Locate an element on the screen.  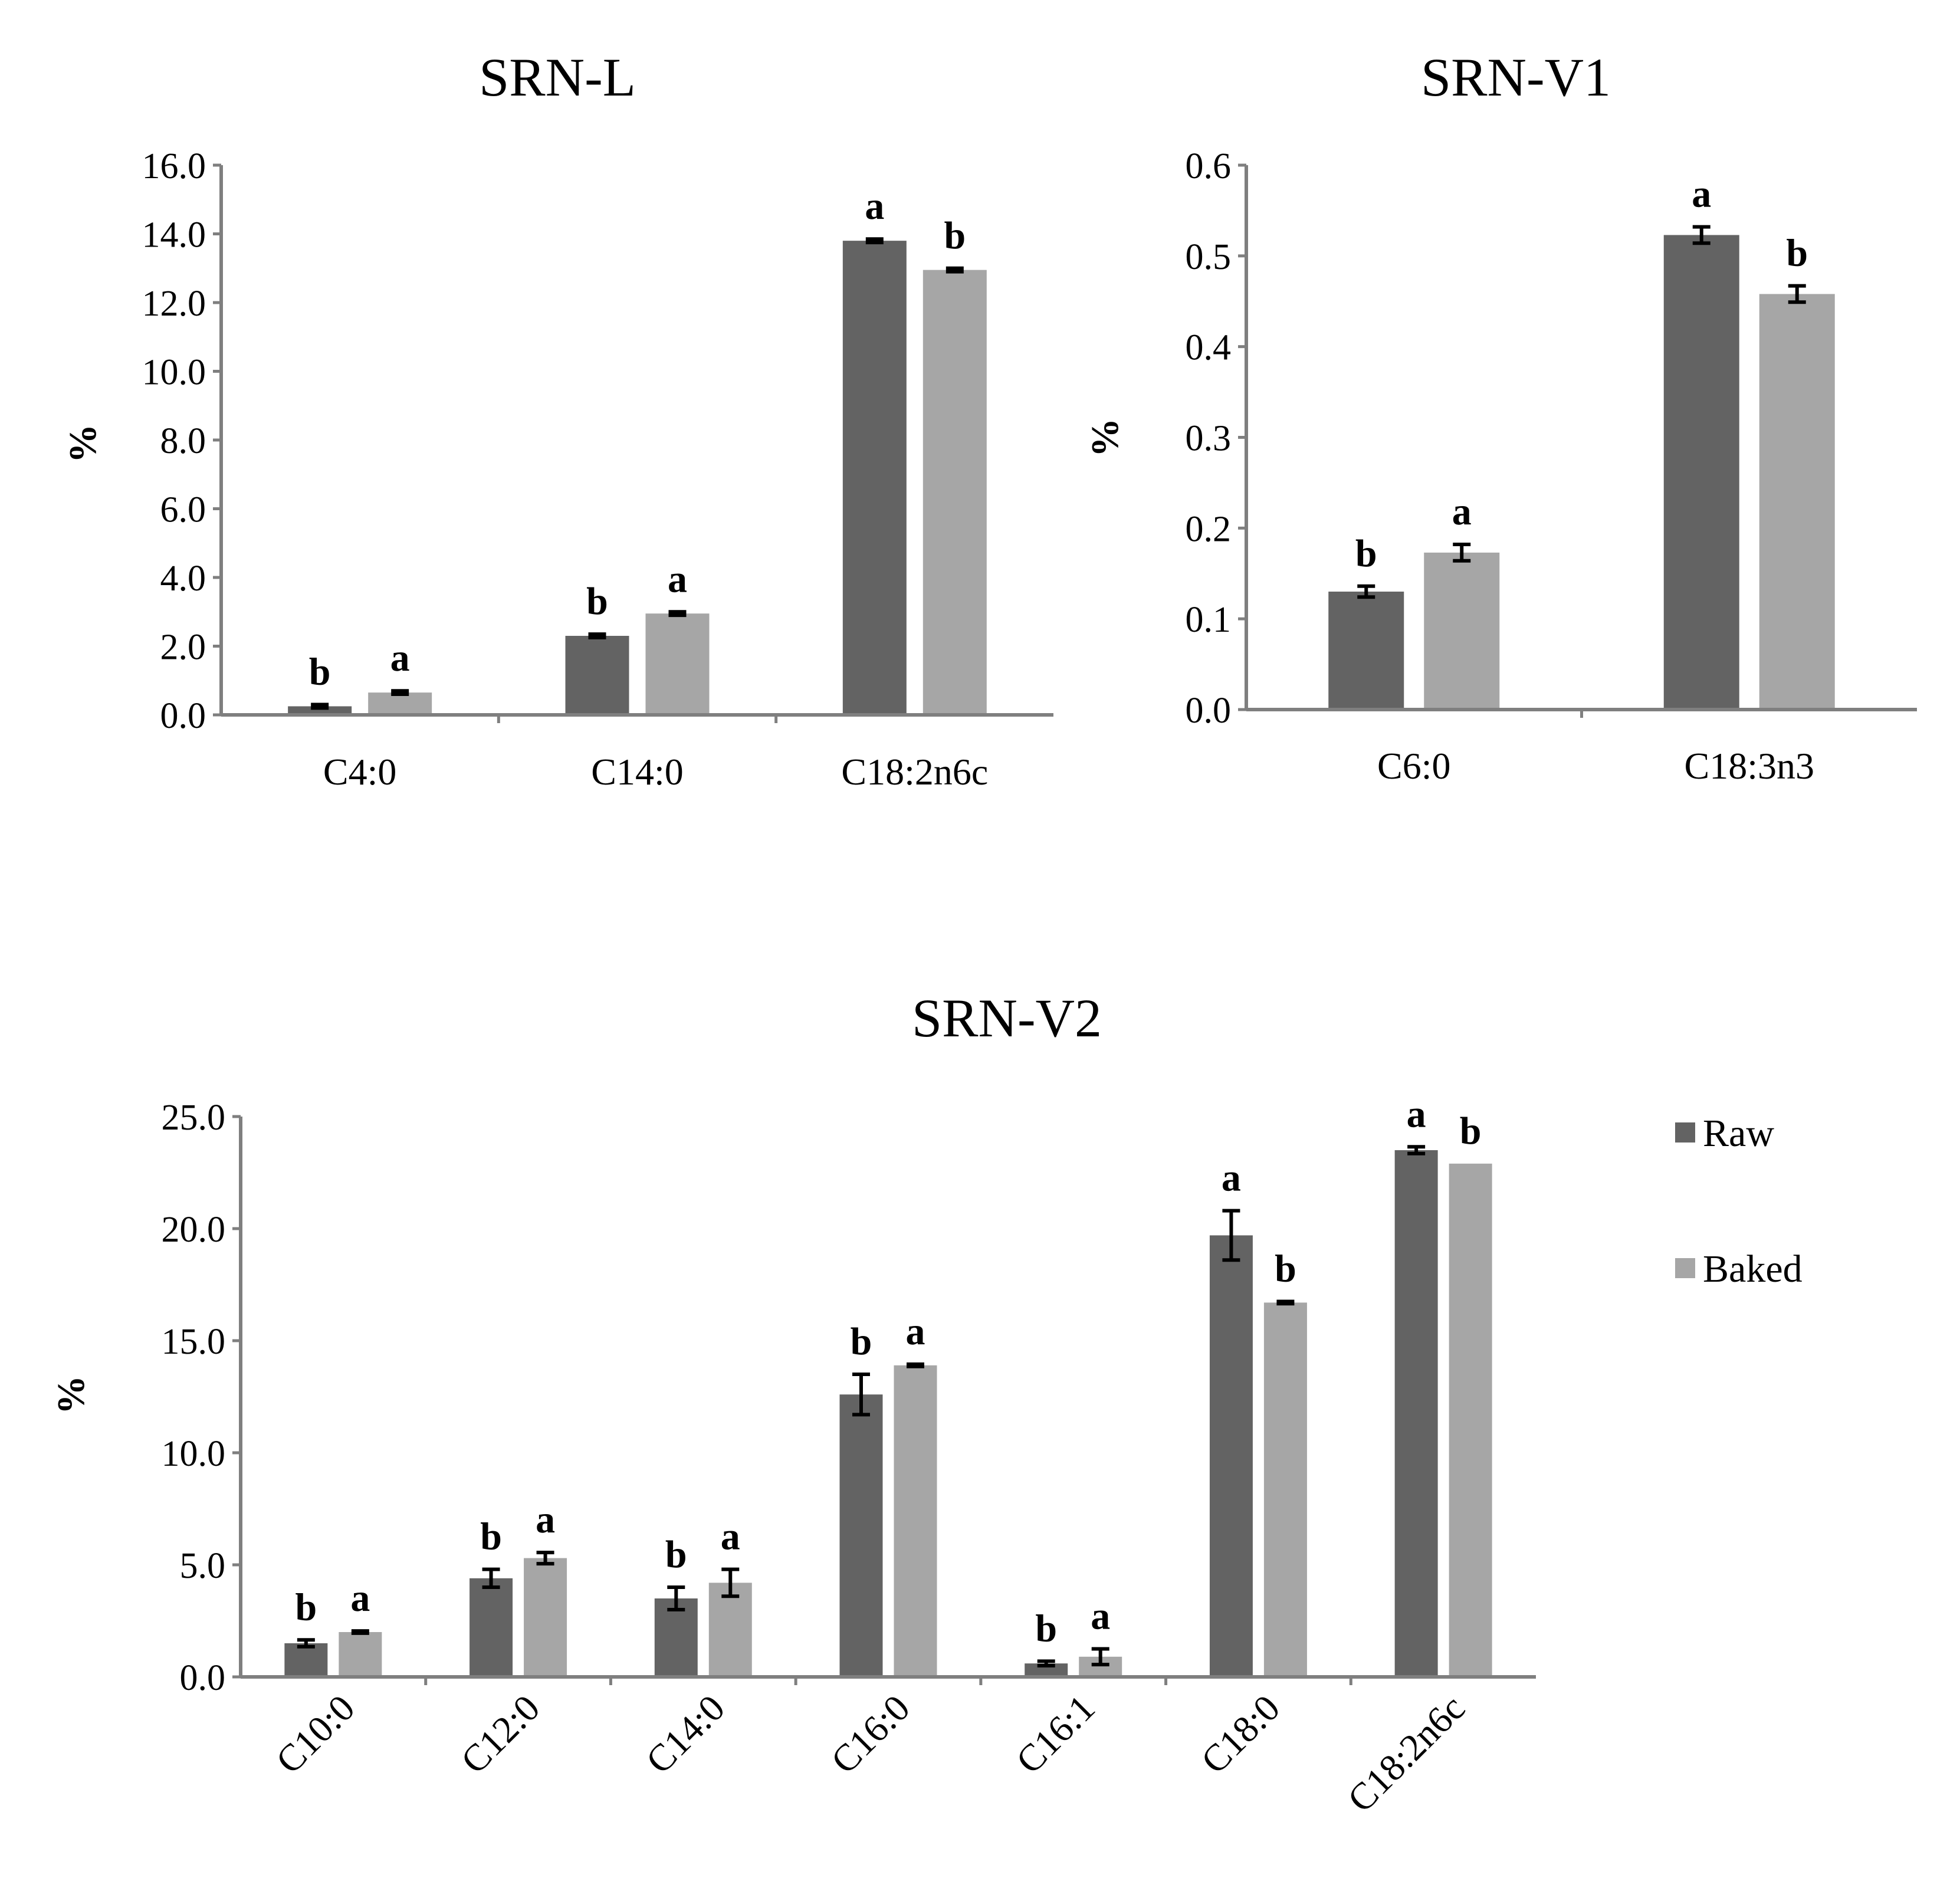
y-tick-label: 0.6 is located at coordinates (1209, 166).